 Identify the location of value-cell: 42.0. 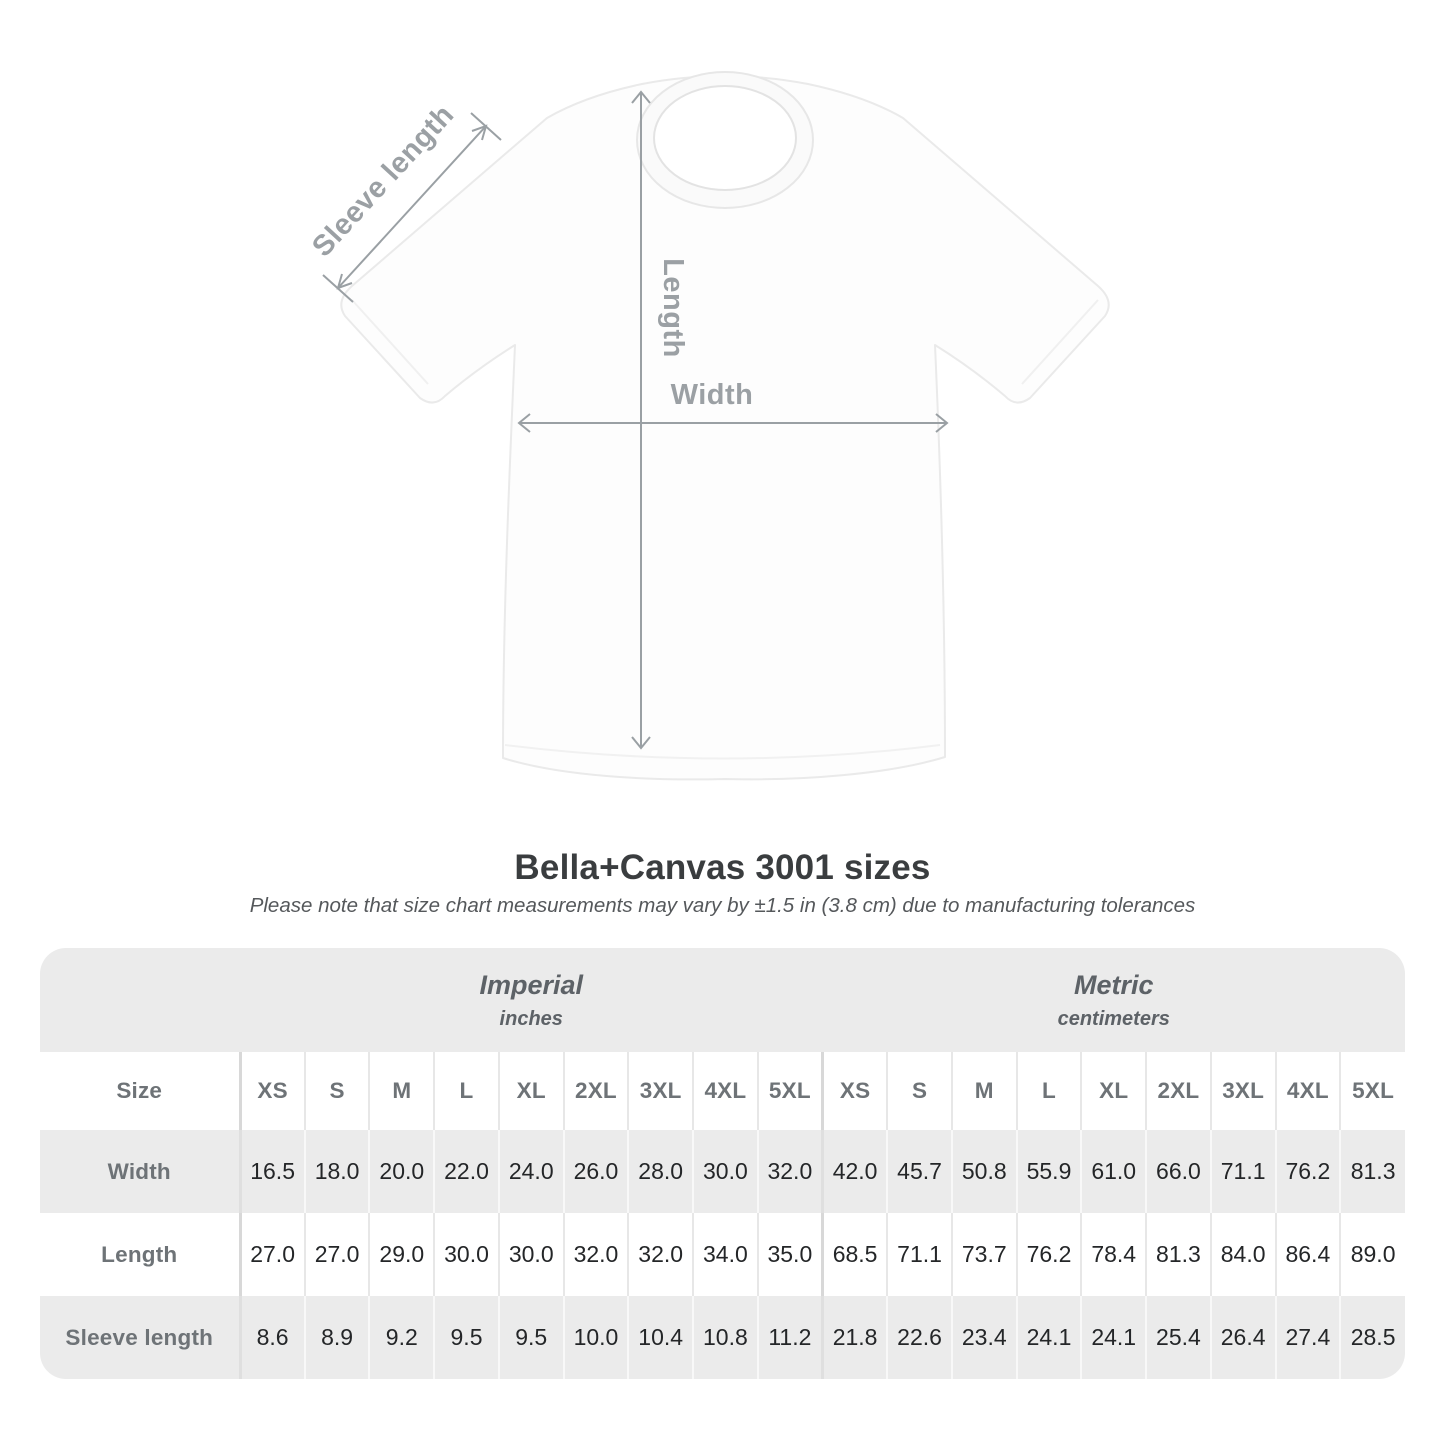
(854, 1171).